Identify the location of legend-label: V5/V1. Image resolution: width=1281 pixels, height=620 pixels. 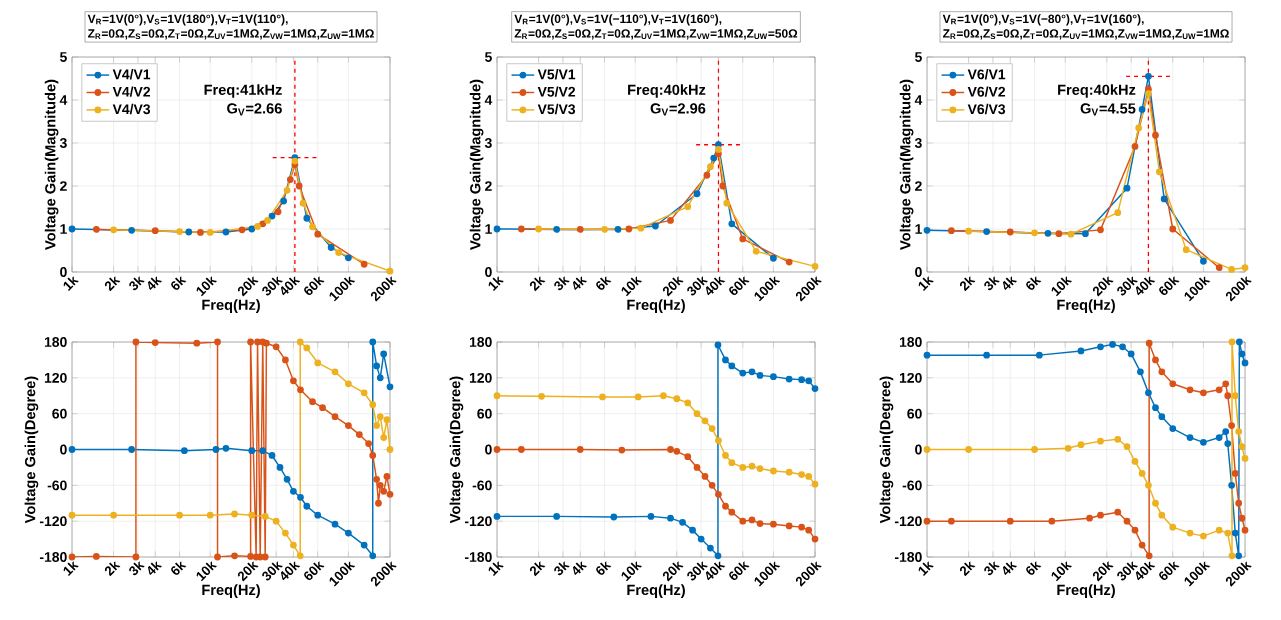
(556, 74).